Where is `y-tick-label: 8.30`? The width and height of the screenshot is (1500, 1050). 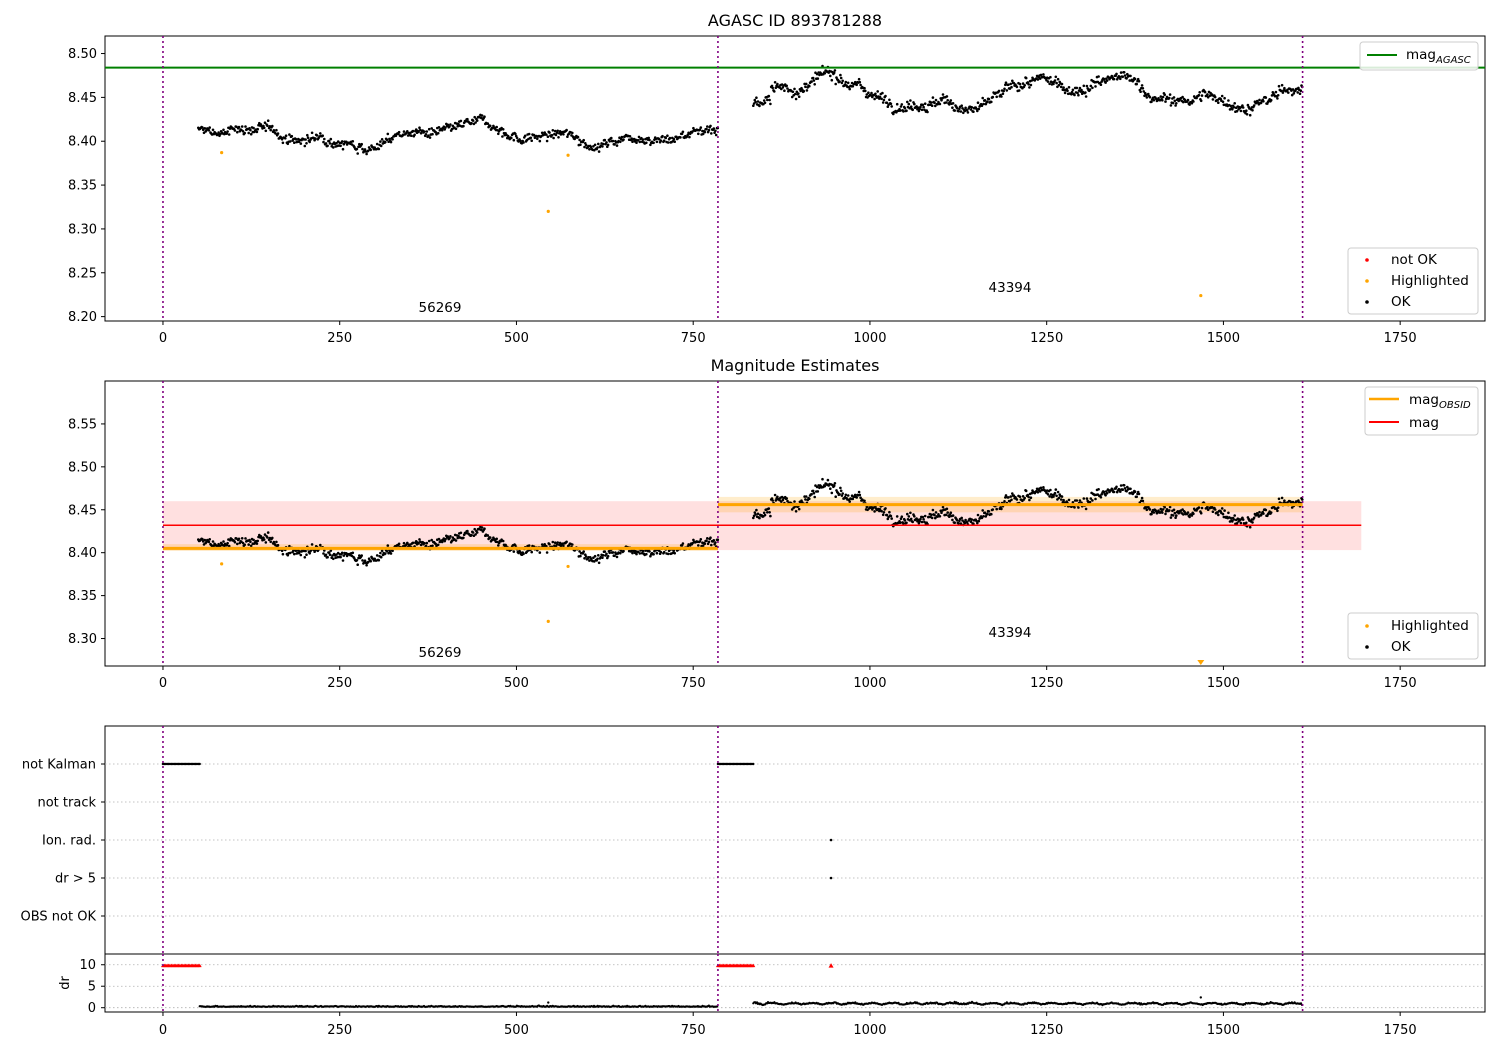
y-tick-label: 8.30 is located at coordinates (82, 229).